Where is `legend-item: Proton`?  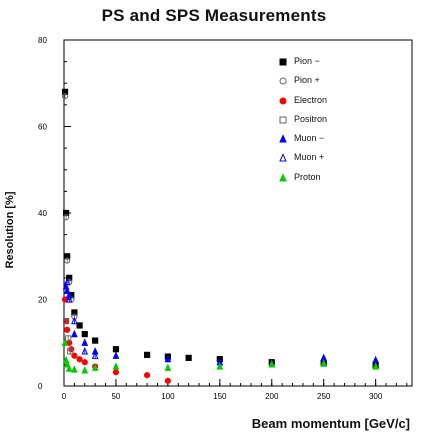
legend-item: Proton is located at coordinates (297, 177).